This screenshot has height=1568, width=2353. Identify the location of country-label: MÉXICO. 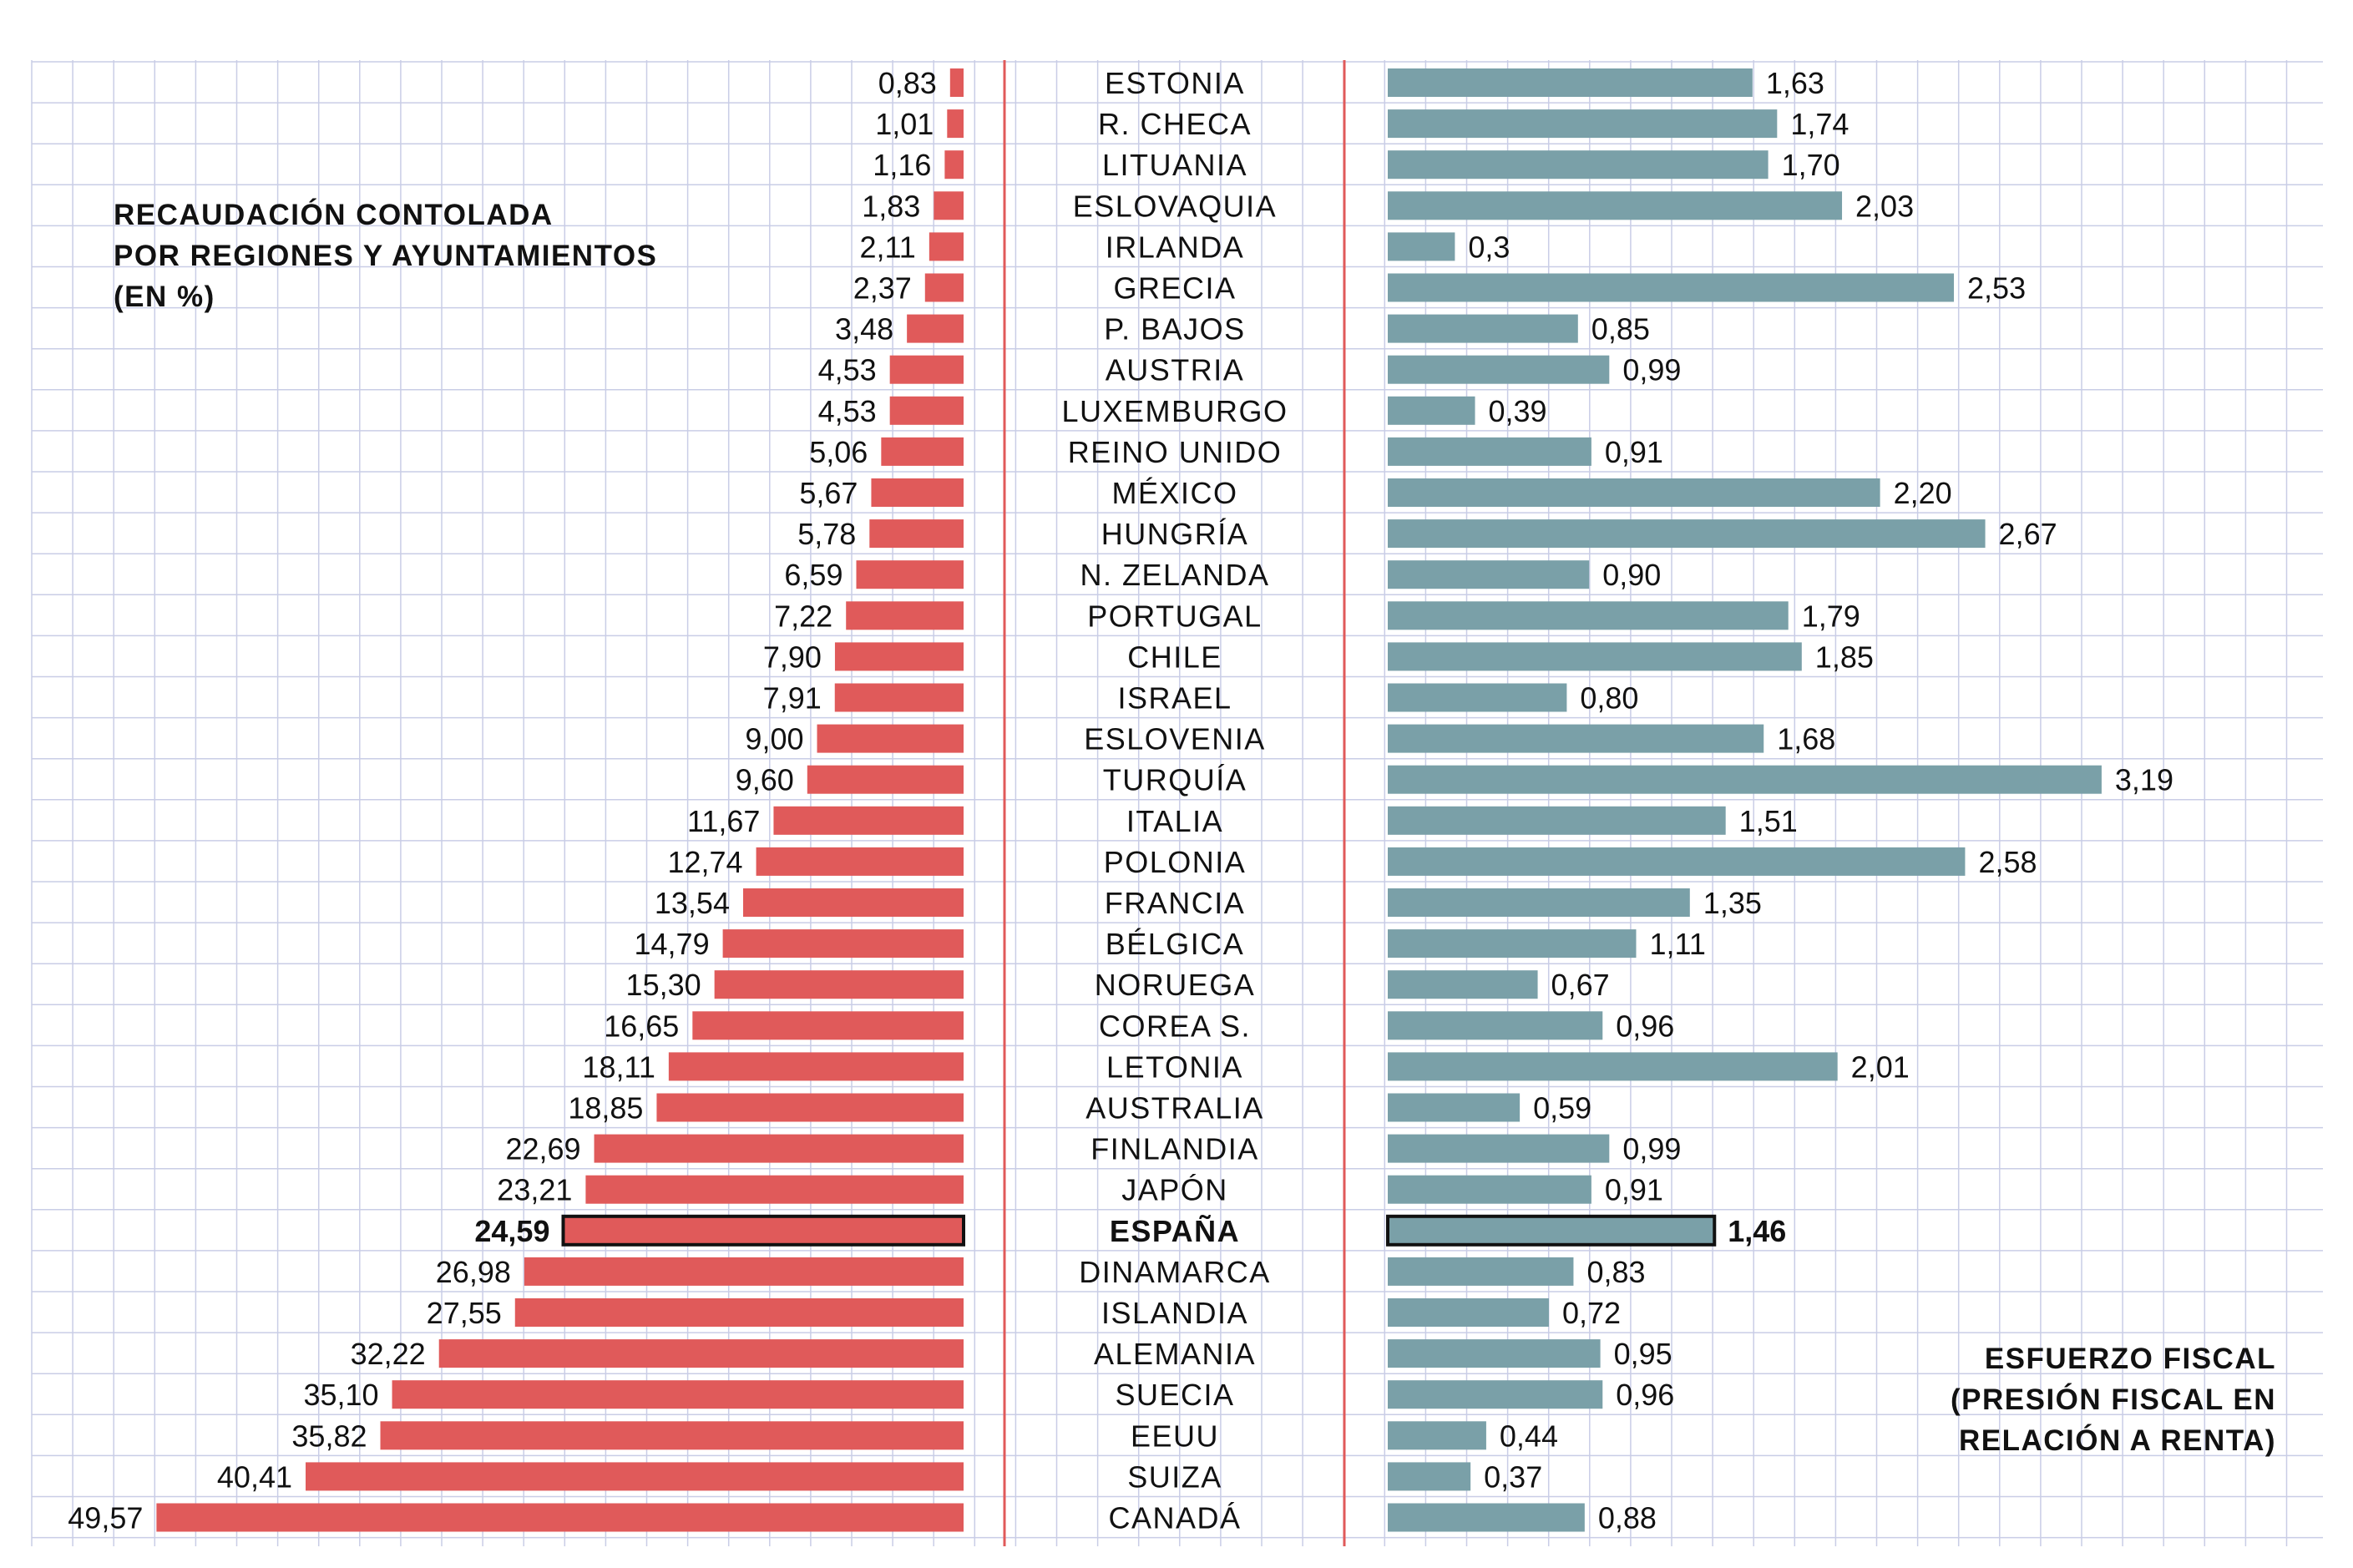
(1174, 493).